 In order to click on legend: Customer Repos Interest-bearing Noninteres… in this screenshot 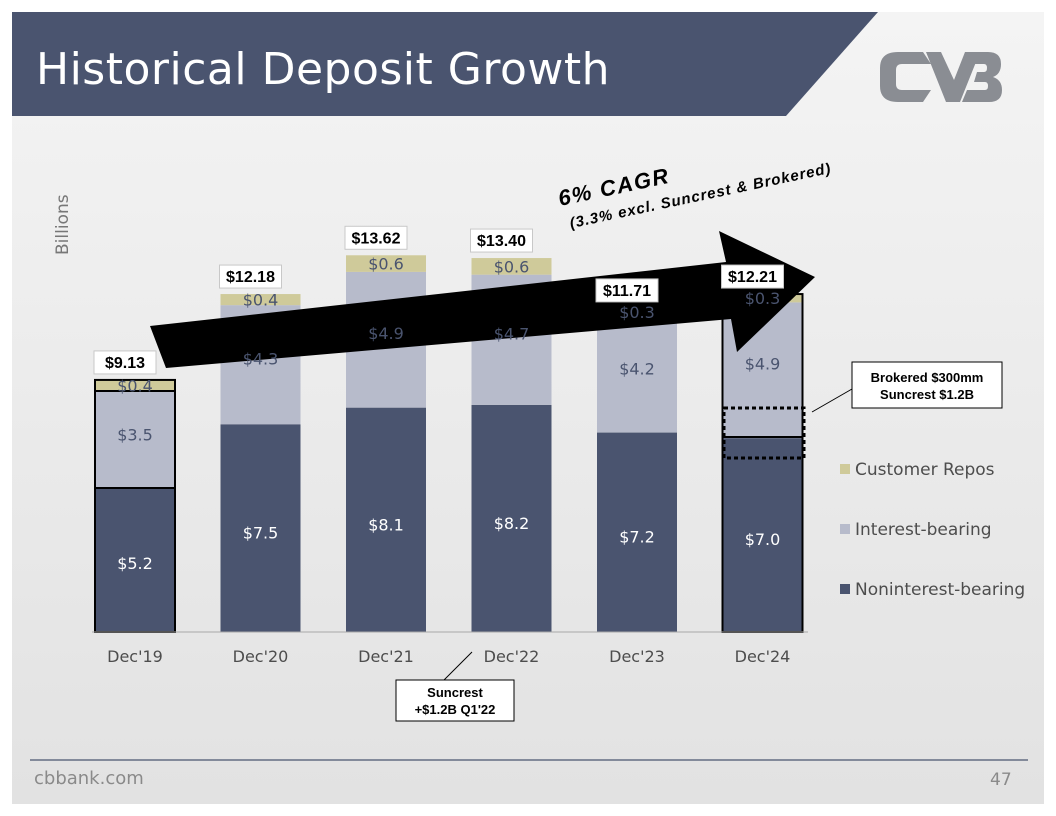, I will do `click(932, 530)`.